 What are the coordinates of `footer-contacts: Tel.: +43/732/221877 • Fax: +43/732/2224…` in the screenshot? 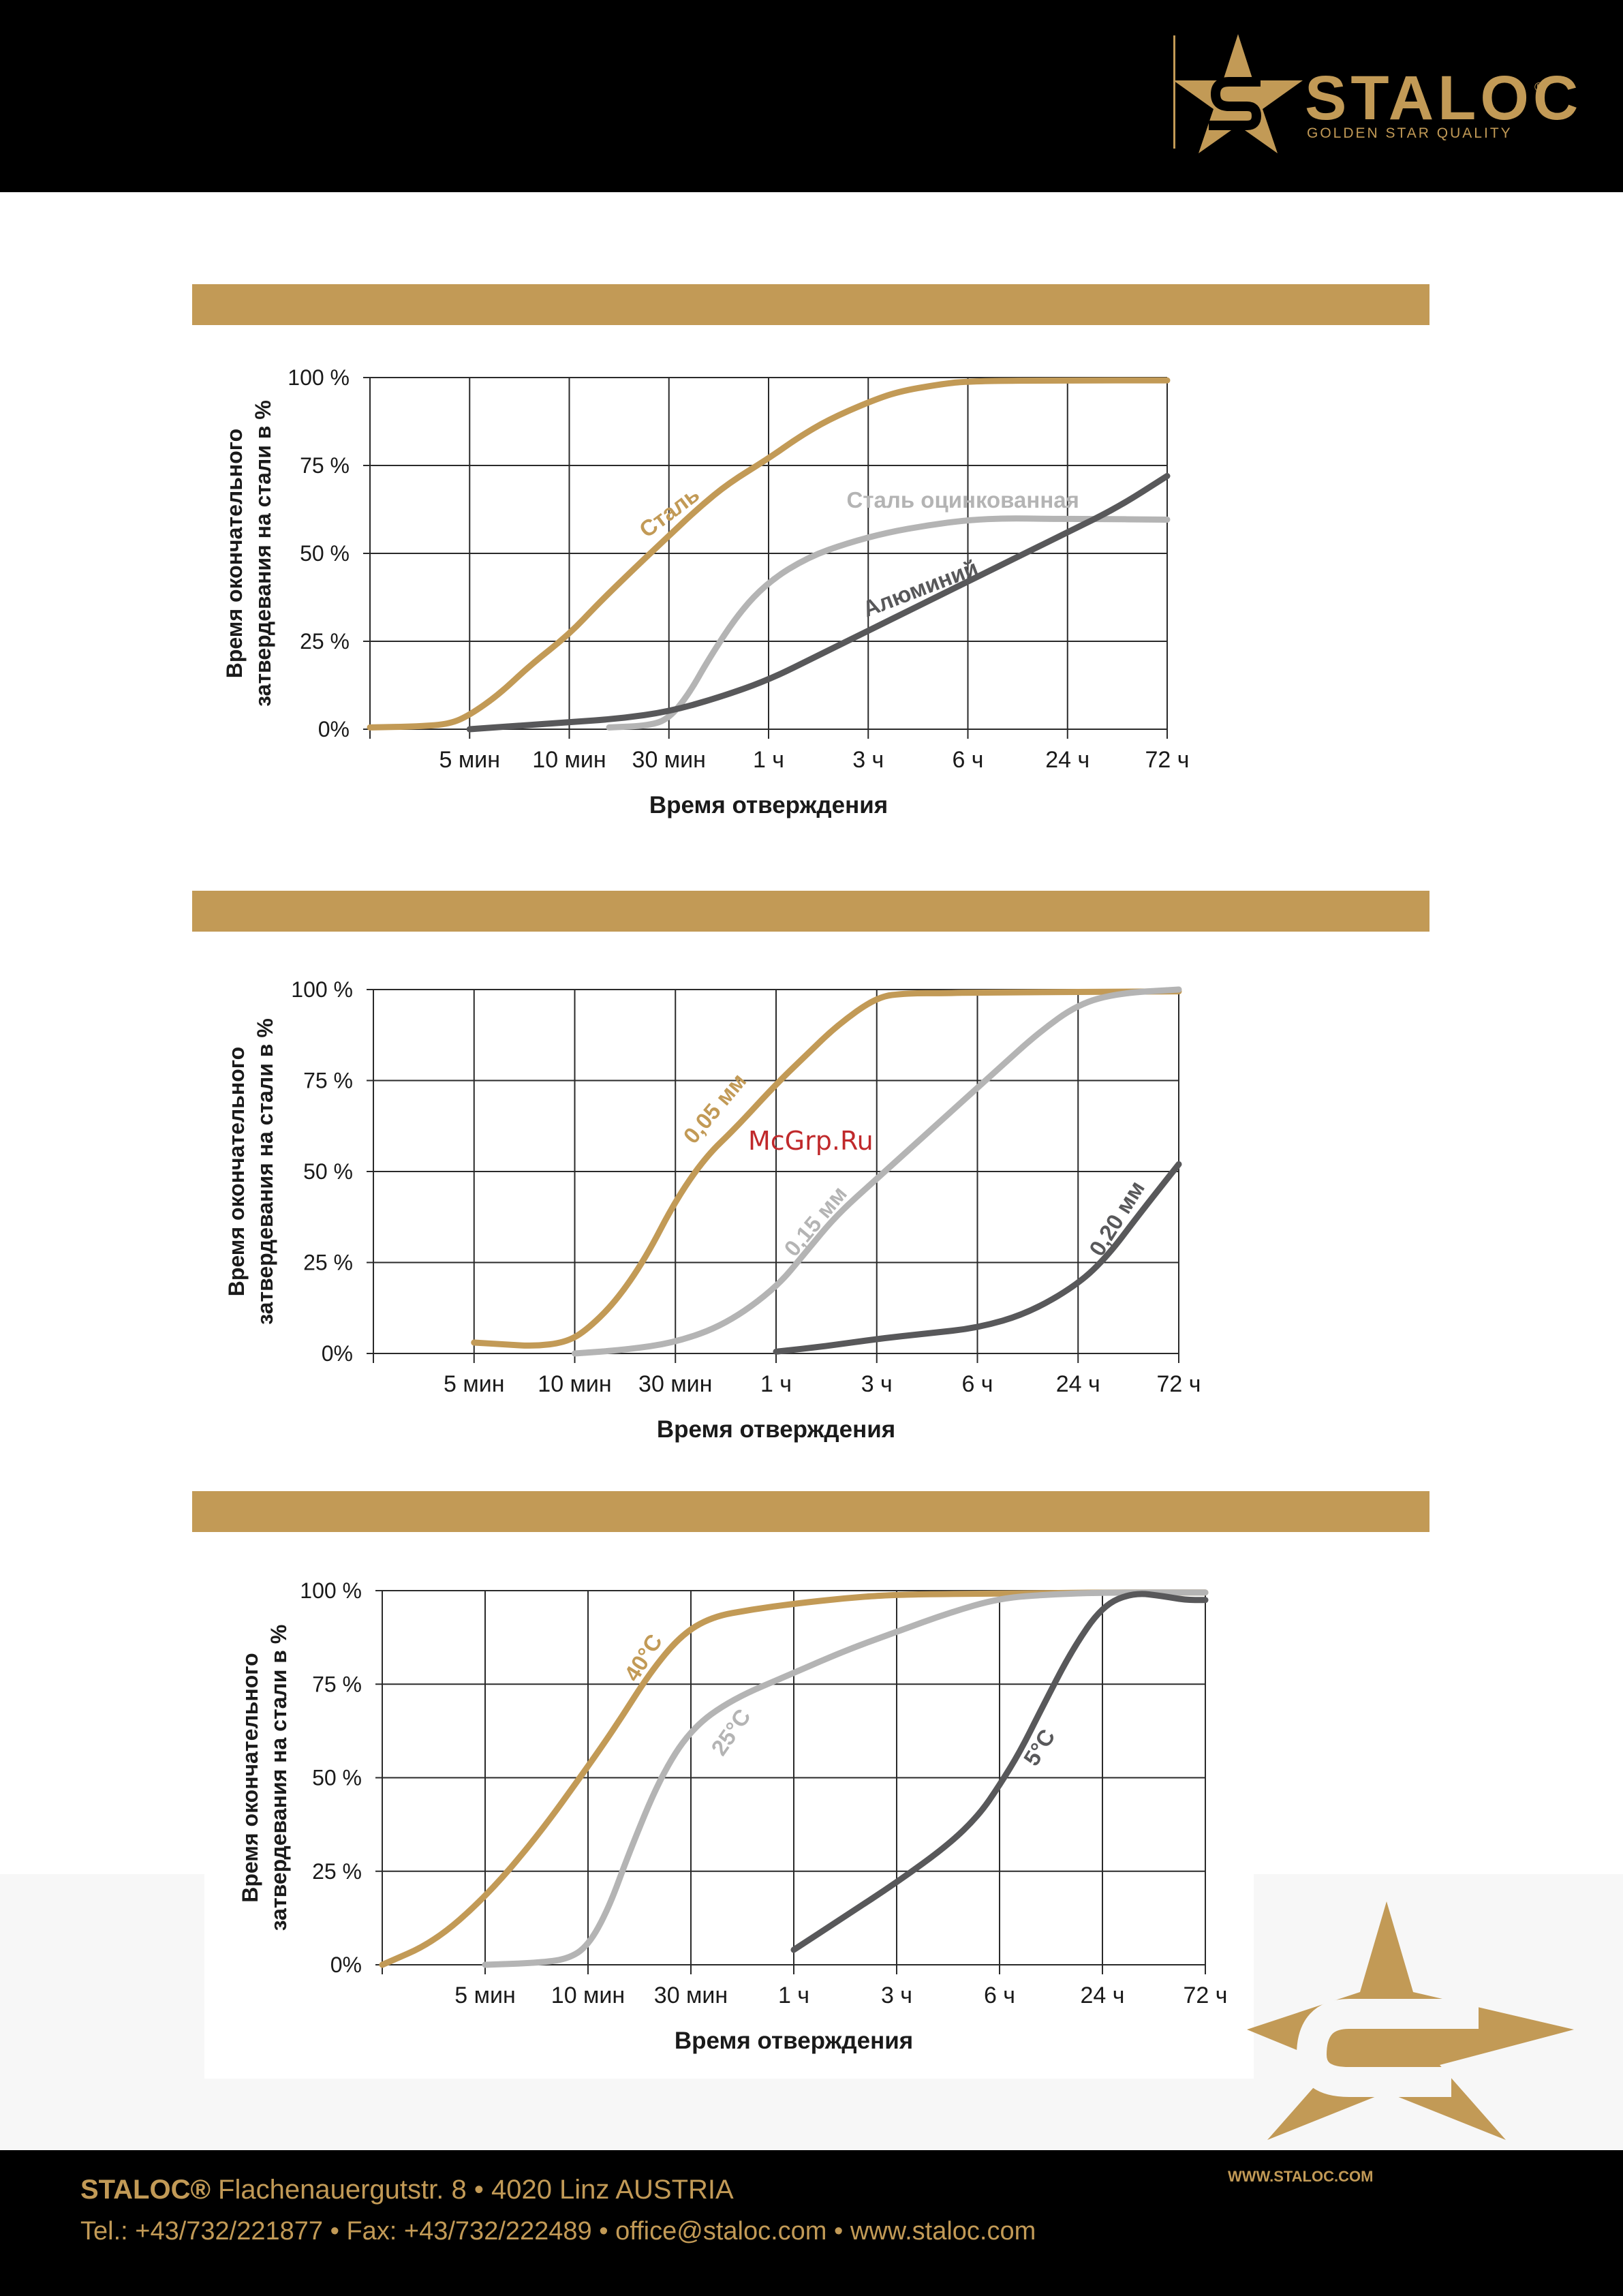 It's located at (558, 2232).